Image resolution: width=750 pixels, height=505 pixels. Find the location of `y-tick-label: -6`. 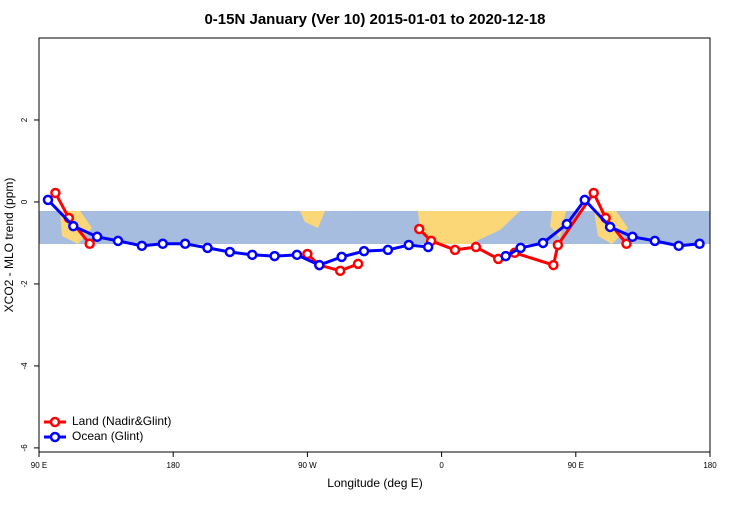

y-tick-label: -6 is located at coordinates (24, 448).